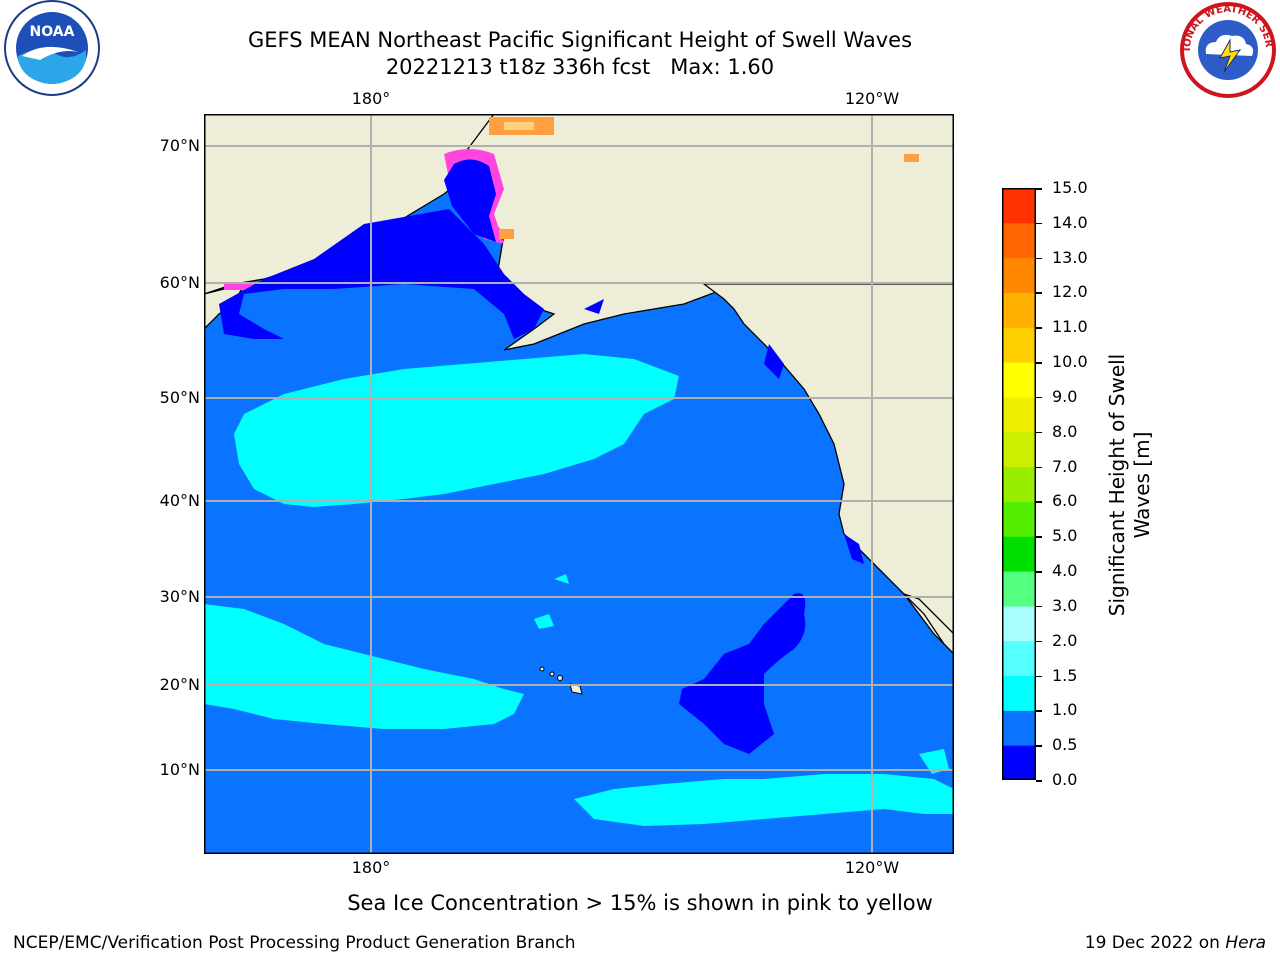 The width and height of the screenshot is (1280, 960). What do you see at coordinates (580, 67) in the screenshot?
I see `chart-subtitle: 20221213 t18z 336h fcst Max: 1.60` at bounding box center [580, 67].